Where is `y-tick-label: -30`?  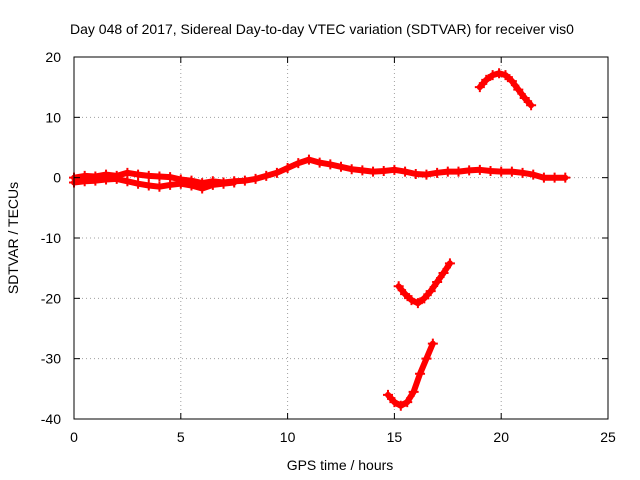 y-tick-label: -30 is located at coordinates (51, 359).